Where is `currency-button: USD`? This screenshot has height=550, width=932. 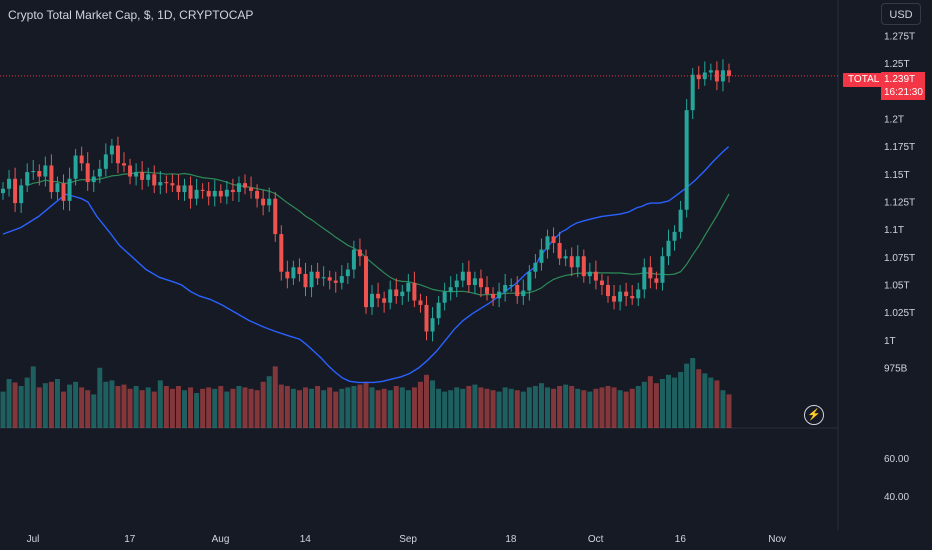
currency-button: USD is located at coordinates (901, 14).